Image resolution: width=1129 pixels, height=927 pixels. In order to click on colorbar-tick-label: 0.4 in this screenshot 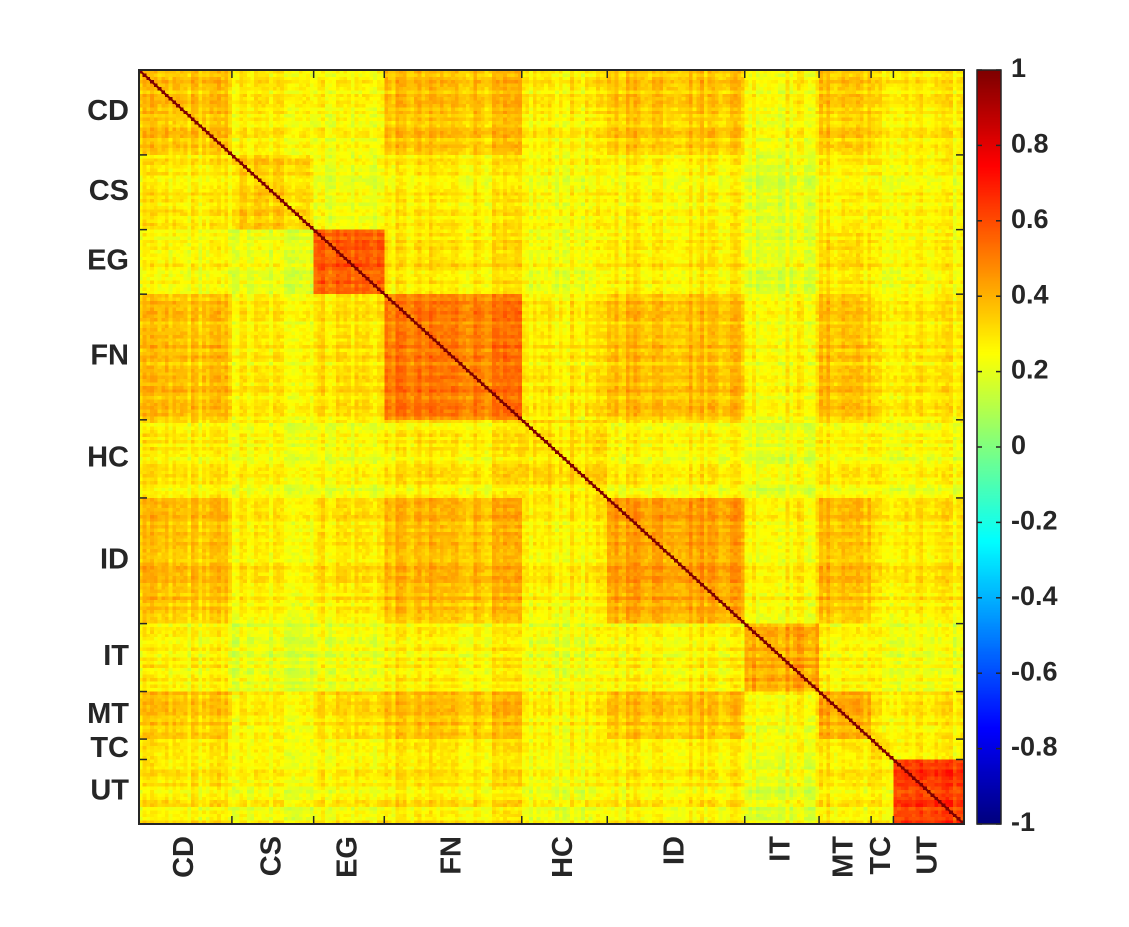, I will do `click(1030, 294)`.